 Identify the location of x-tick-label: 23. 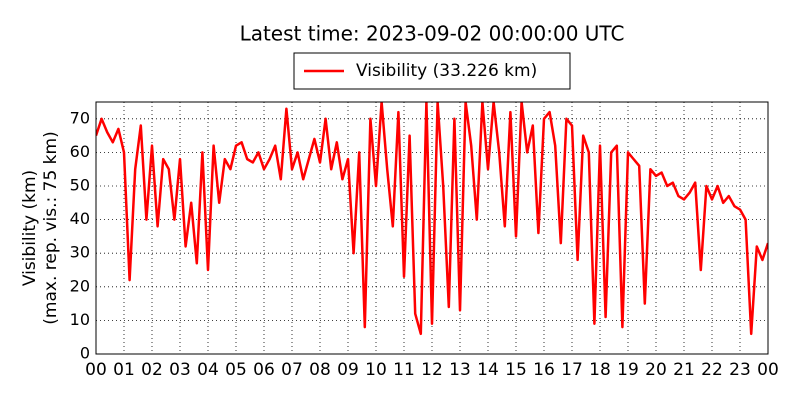
(740, 370).